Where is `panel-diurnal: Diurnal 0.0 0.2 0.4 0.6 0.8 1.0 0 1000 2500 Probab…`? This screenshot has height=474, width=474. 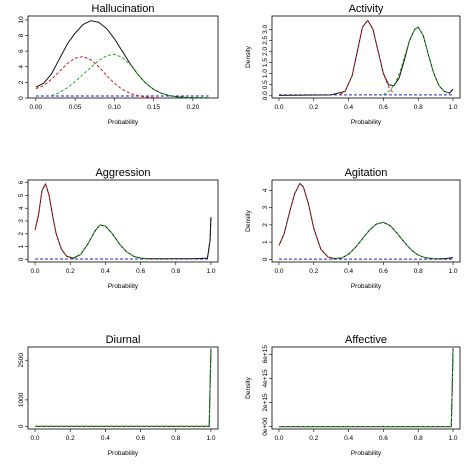 panel-diurnal: Diurnal 0.0 0.2 0.4 0.6 0.8 1.0 0 1000 2500 Probab… is located at coordinates (118, 395).